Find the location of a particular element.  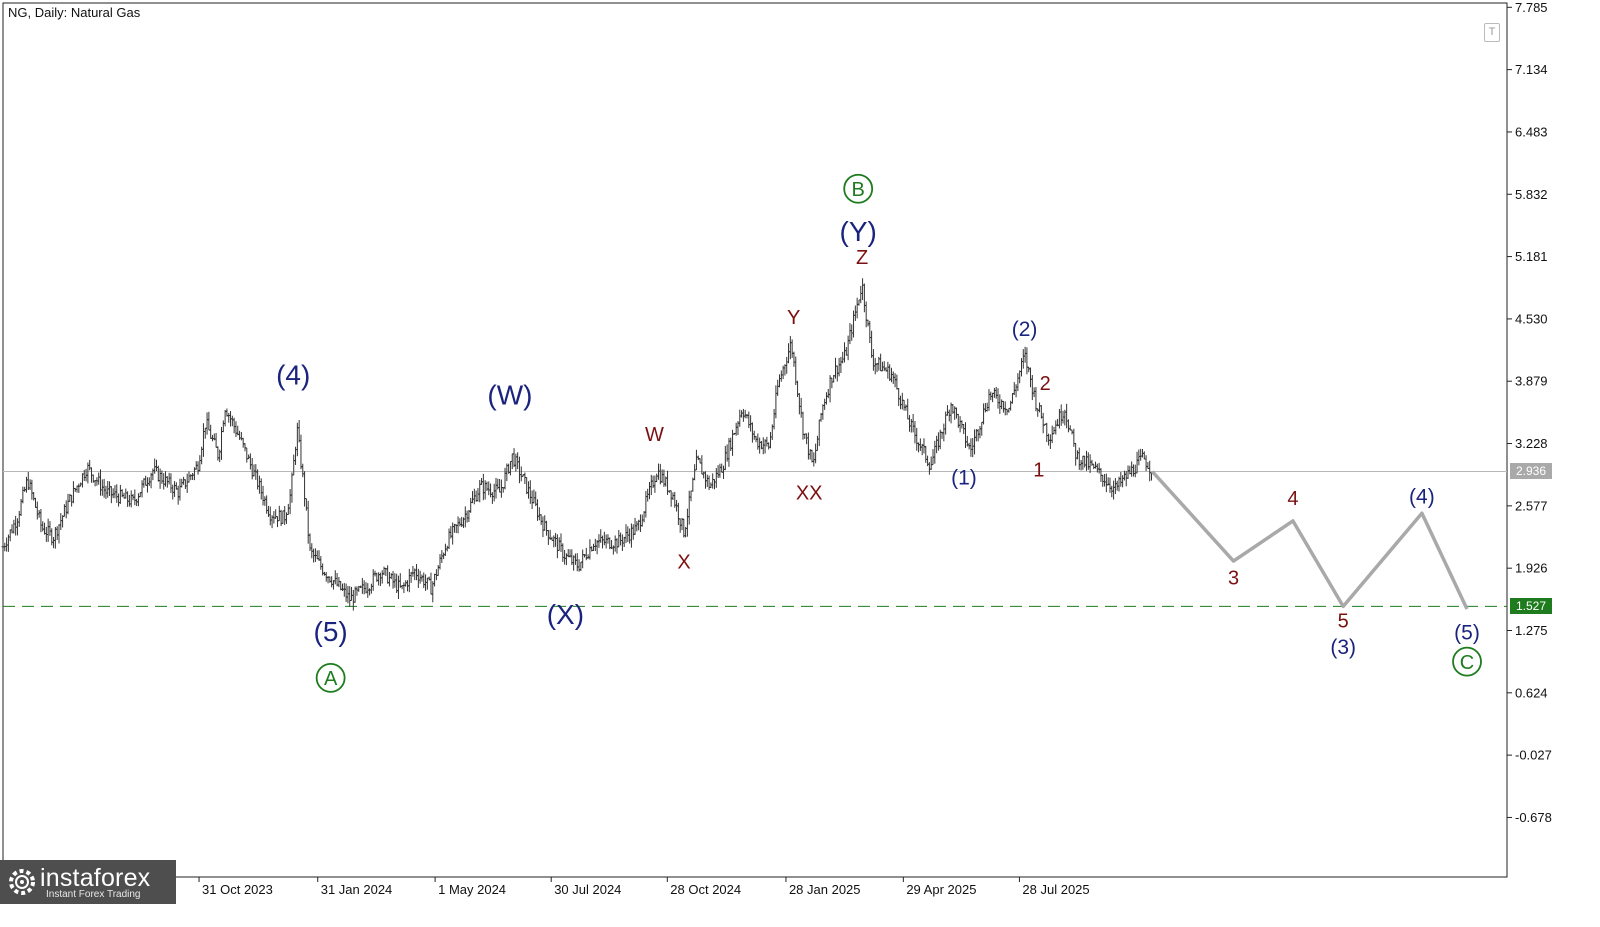

chart-title: NG, Daily: Natural Gas is located at coordinates (74, 12).